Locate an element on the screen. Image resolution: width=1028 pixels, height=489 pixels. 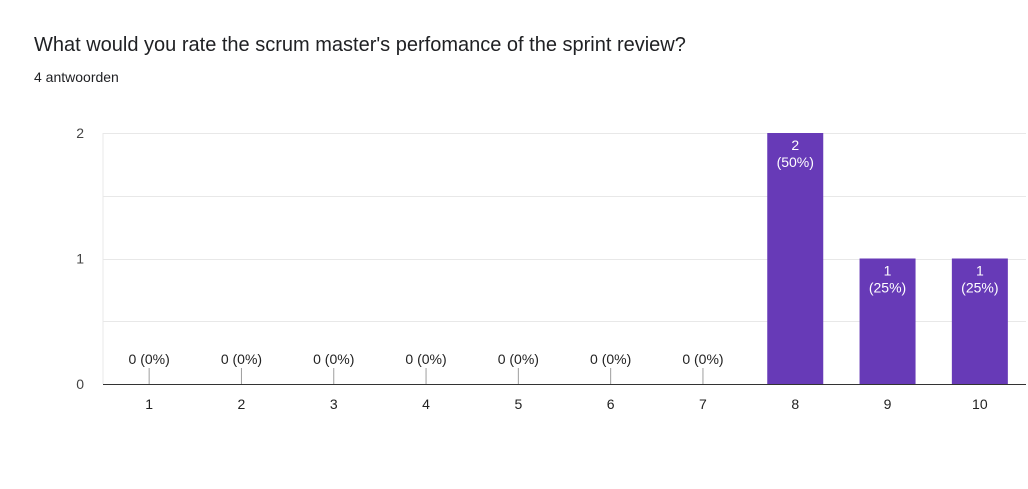
x-tick-label: 10 is located at coordinates (980, 404).